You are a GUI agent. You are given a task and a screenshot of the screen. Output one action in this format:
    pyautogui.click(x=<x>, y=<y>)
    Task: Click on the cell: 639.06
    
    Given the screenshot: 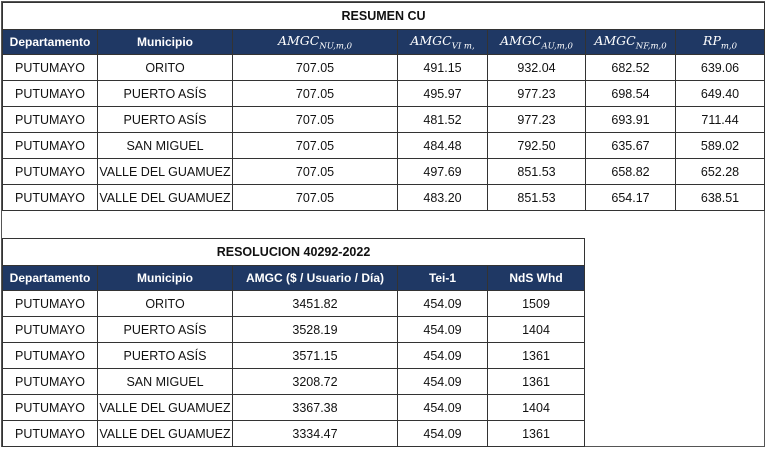 What is the action you would take?
    pyautogui.click(x=720, y=67)
    